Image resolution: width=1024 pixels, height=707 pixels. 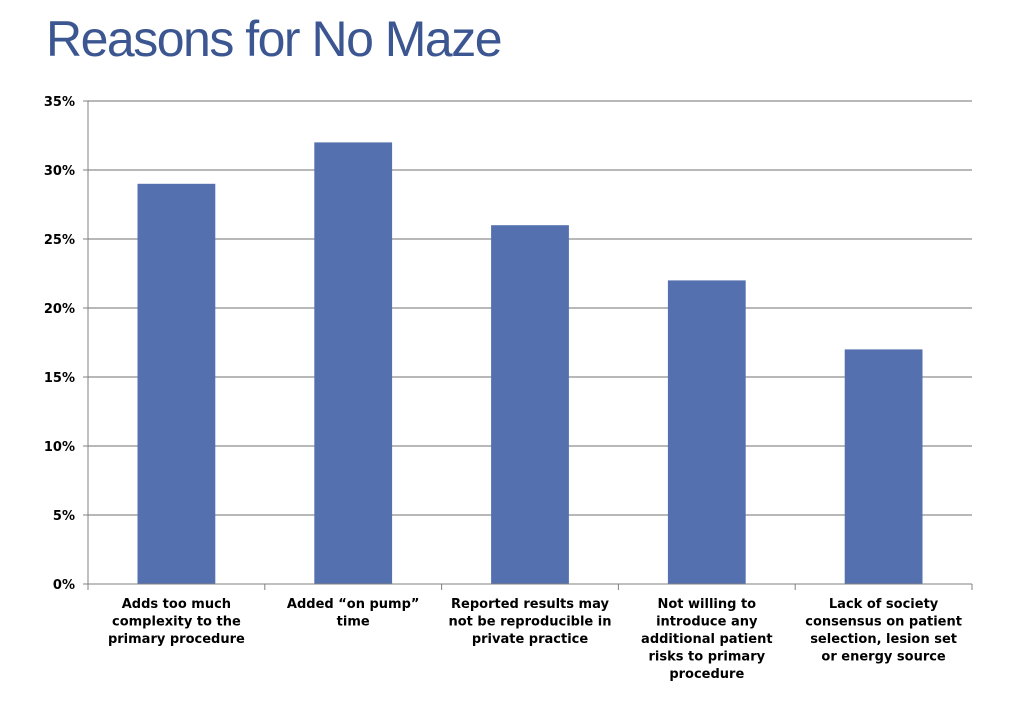 I want to click on category-label: Added “on pump” time, so click(x=353, y=613).